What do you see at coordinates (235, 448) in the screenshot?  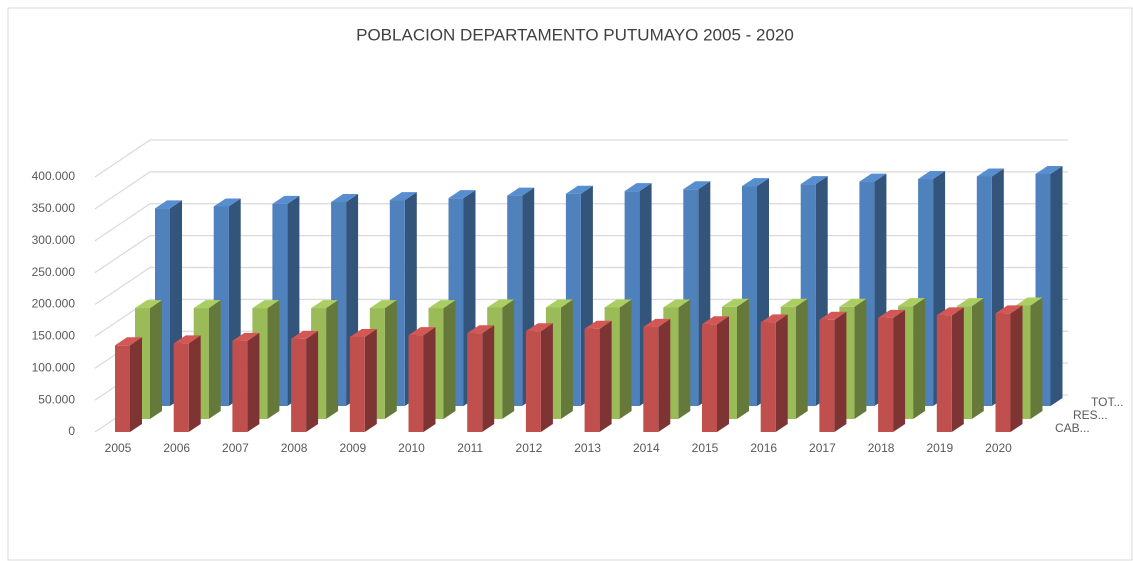 I see `x-tick-label: 2007` at bounding box center [235, 448].